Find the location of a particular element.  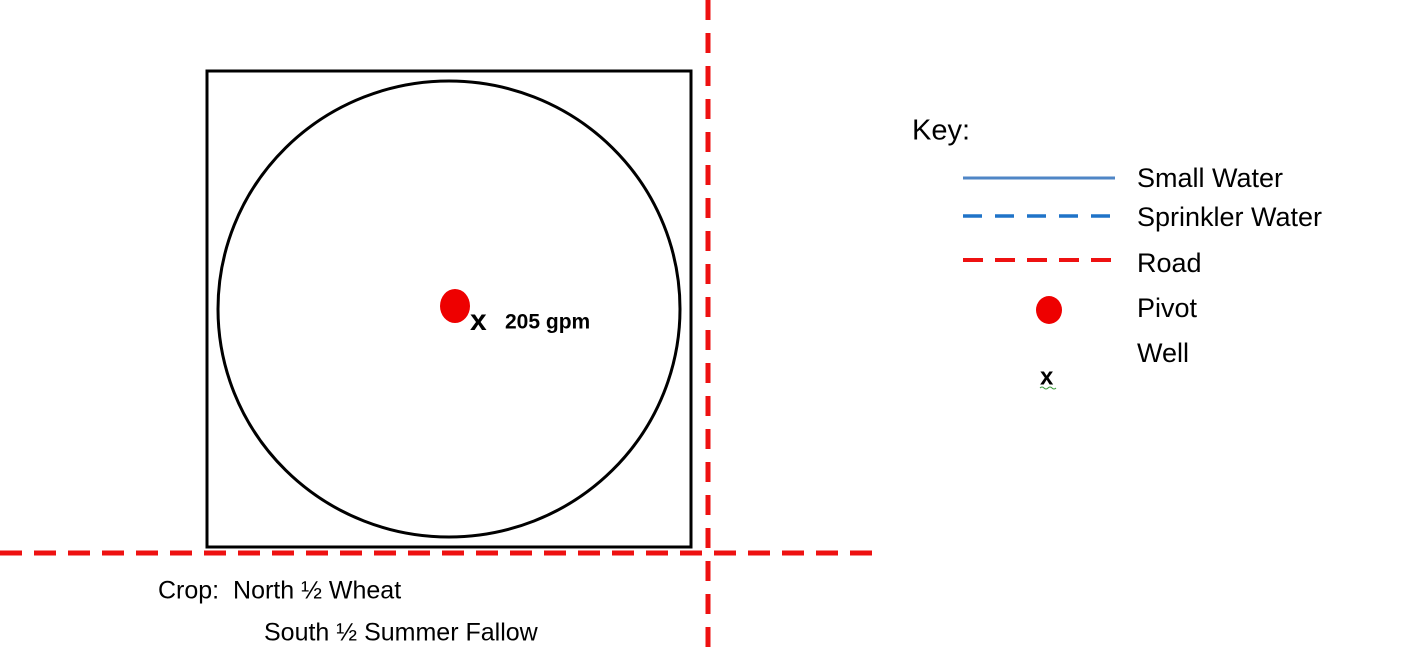

key-label: Pivot is located at coordinates (1167, 308).